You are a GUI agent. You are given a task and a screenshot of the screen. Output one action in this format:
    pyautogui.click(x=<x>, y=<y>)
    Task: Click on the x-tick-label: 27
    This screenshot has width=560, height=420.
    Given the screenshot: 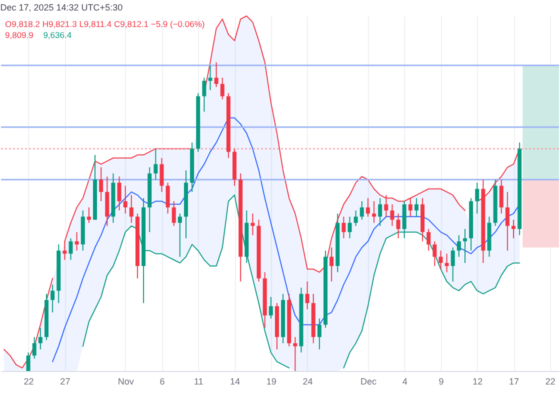 What is the action you would take?
    pyautogui.click(x=65, y=381)
    